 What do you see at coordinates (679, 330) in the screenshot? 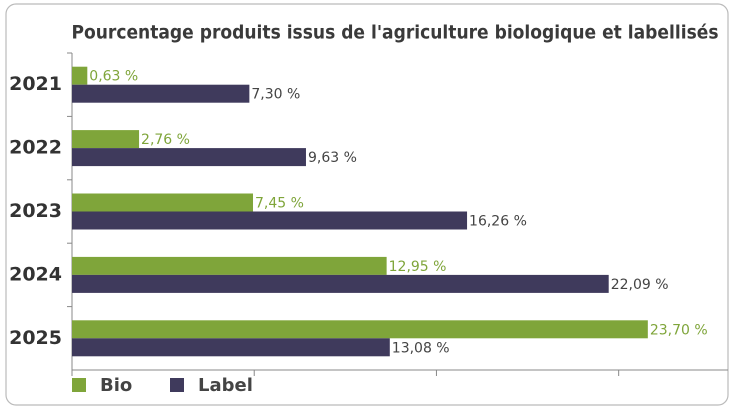
I see `value-label: 23,70 %` at bounding box center [679, 330].